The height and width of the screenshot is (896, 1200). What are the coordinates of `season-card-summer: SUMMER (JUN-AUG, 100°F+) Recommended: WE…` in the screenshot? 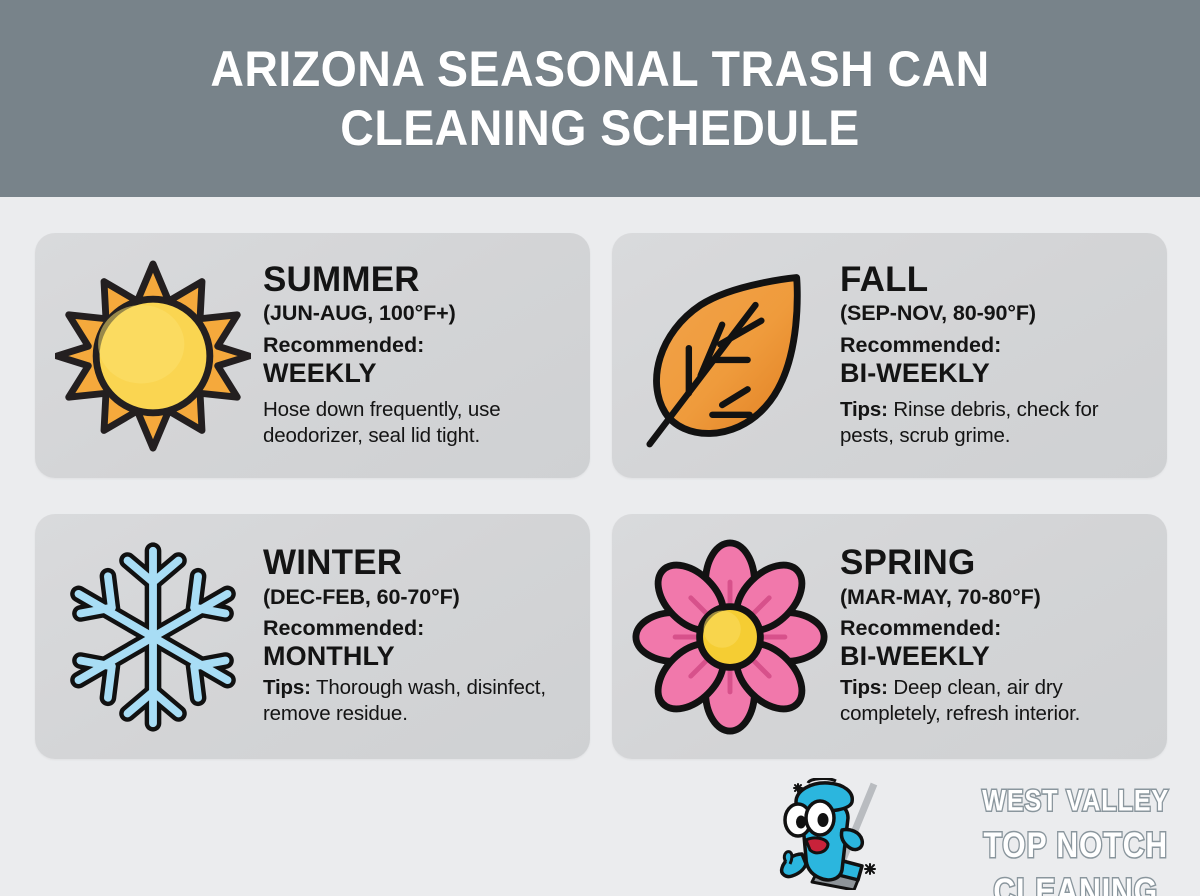 It's located at (312, 355).